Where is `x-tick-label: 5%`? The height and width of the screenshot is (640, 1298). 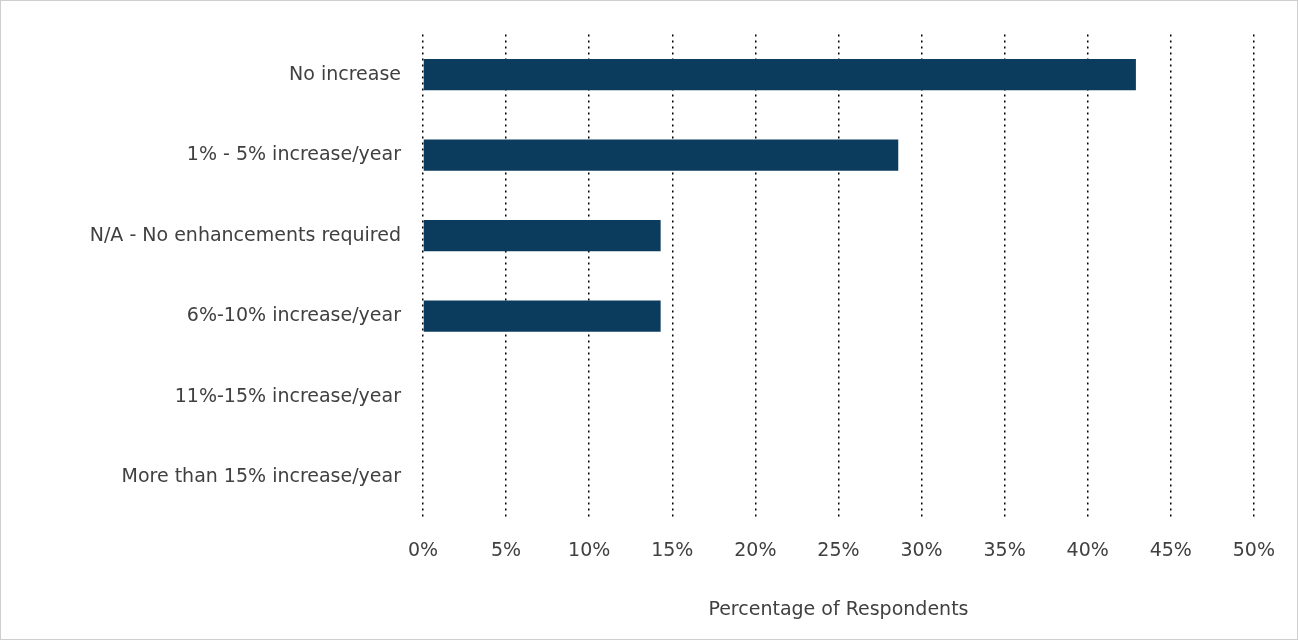
x-tick-label: 5% is located at coordinates (506, 548).